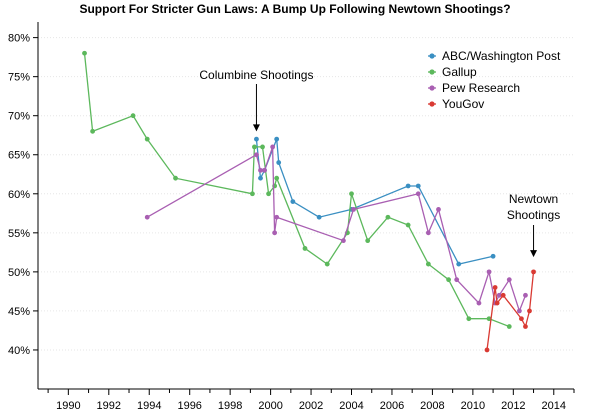  What do you see at coordinates (533, 215) in the screenshot?
I see `annotation-shootings: Shootings` at bounding box center [533, 215].